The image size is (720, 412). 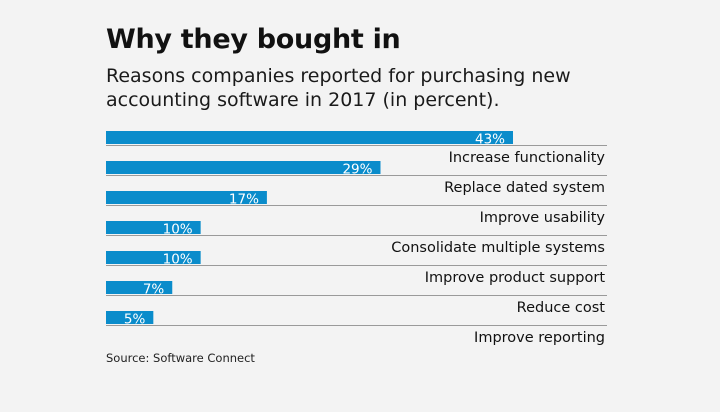 I want to click on bar-value-label: 7%, so click(x=154, y=290).